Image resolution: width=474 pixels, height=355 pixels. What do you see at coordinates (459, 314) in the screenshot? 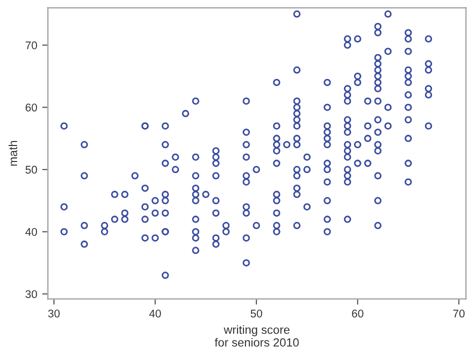
I see `x-tick-label: 70` at bounding box center [459, 314].